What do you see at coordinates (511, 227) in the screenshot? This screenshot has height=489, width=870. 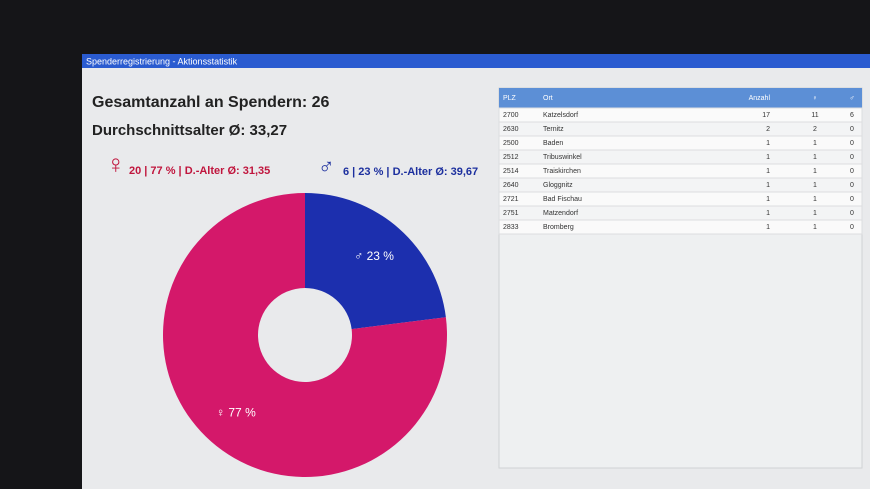 I see `table-cell: 2833` at bounding box center [511, 227].